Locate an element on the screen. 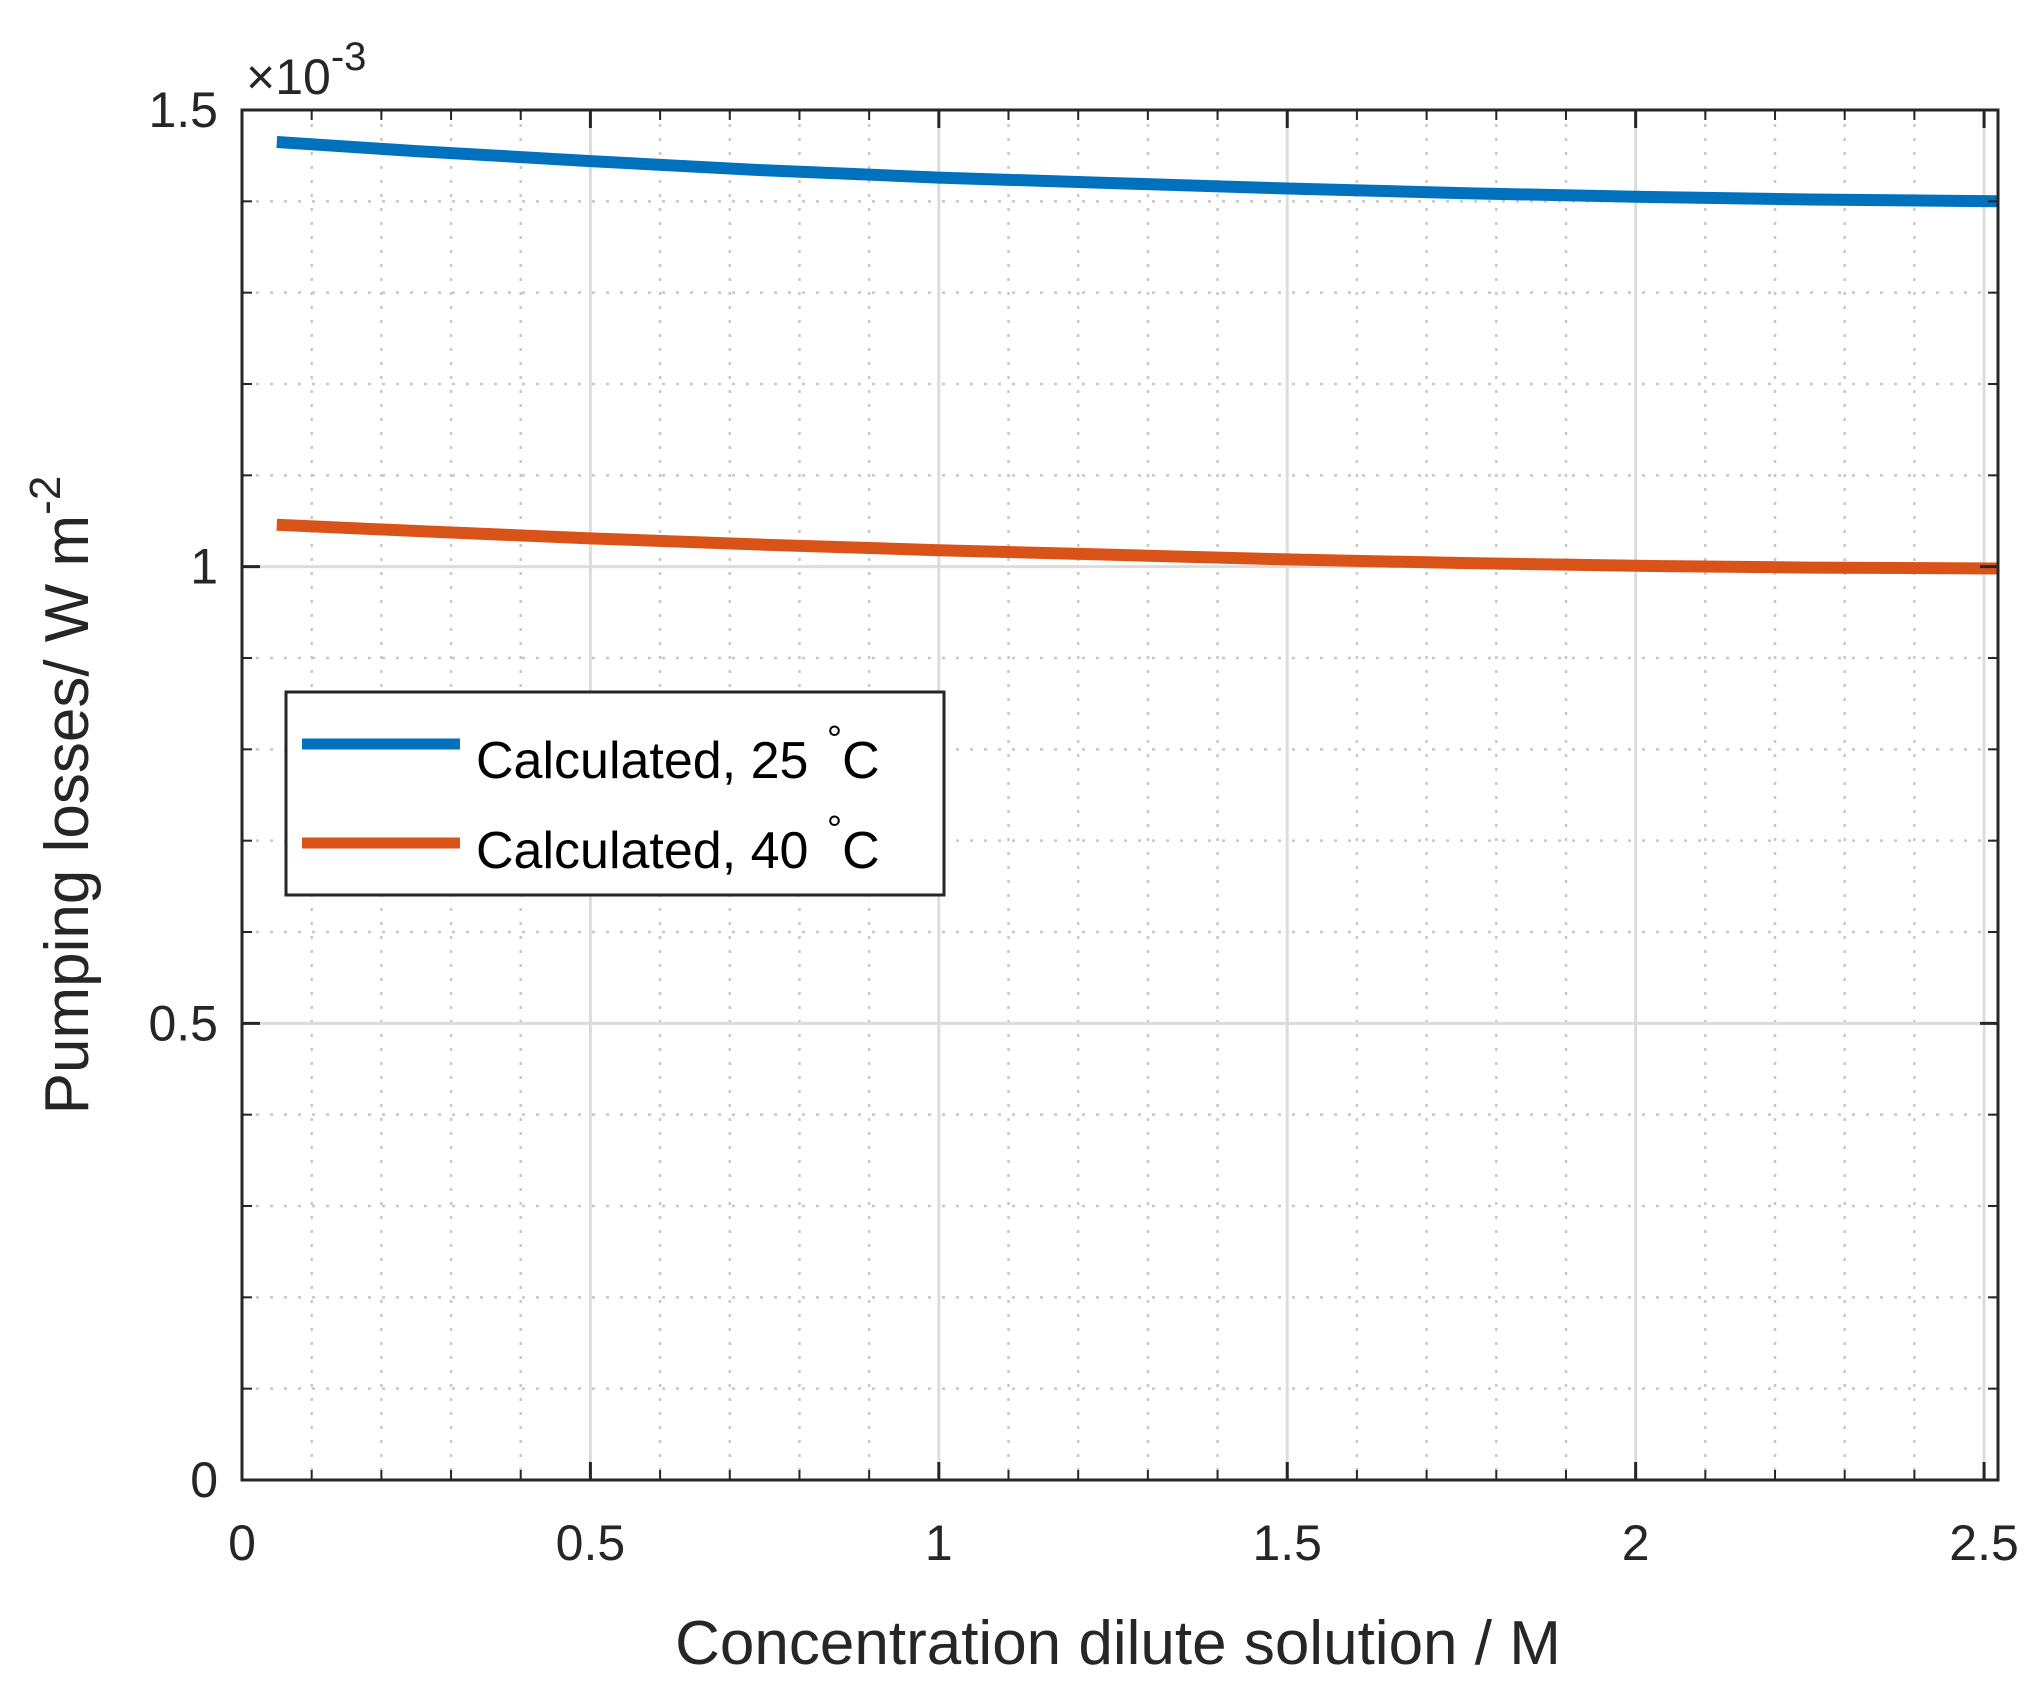  y-axis-label-superscript: -2 is located at coordinates (45, 495).